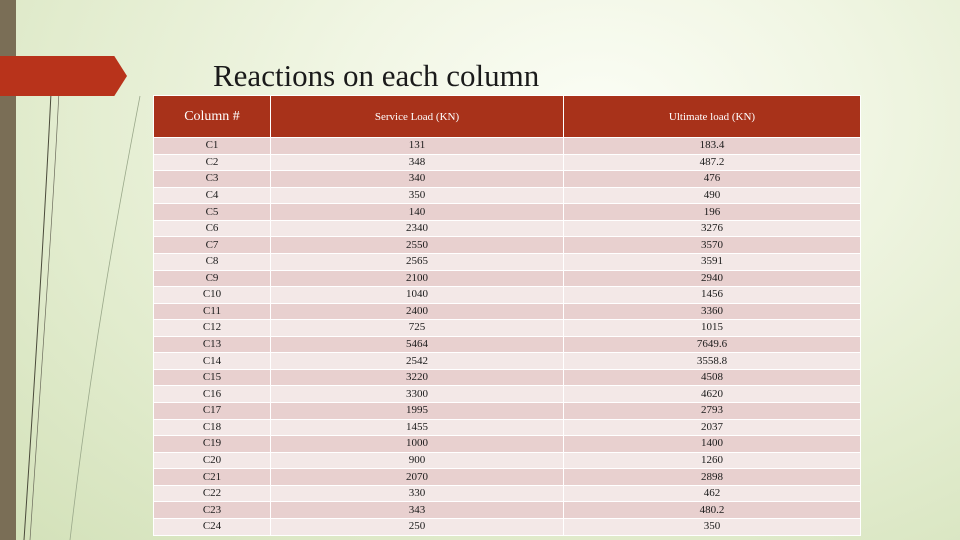 This screenshot has height=540, width=960. I want to click on table-row: C19 1000 1400, so click(507, 444).